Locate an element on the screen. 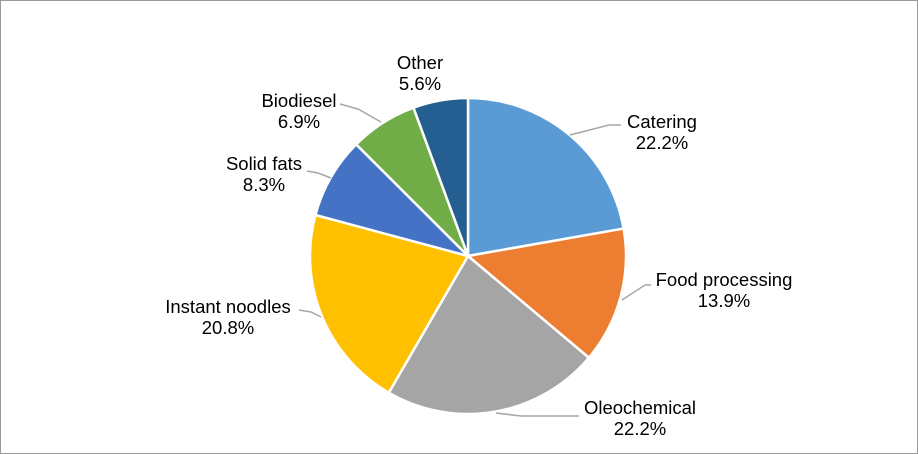 The image size is (918, 454). slice-label-text: Catering is located at coordinates (662, 121).